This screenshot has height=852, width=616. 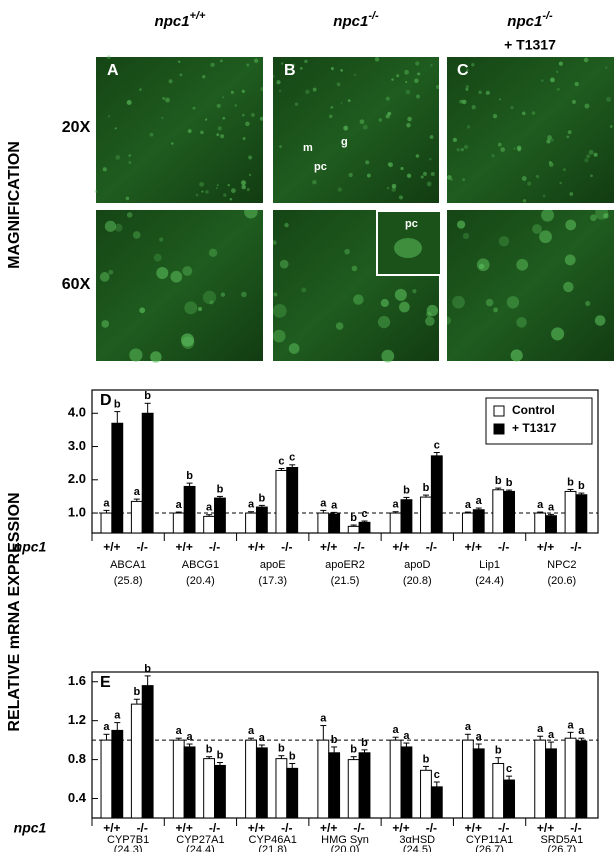 I want to click on ct-value: (26.7), so click(x=561, y=848).